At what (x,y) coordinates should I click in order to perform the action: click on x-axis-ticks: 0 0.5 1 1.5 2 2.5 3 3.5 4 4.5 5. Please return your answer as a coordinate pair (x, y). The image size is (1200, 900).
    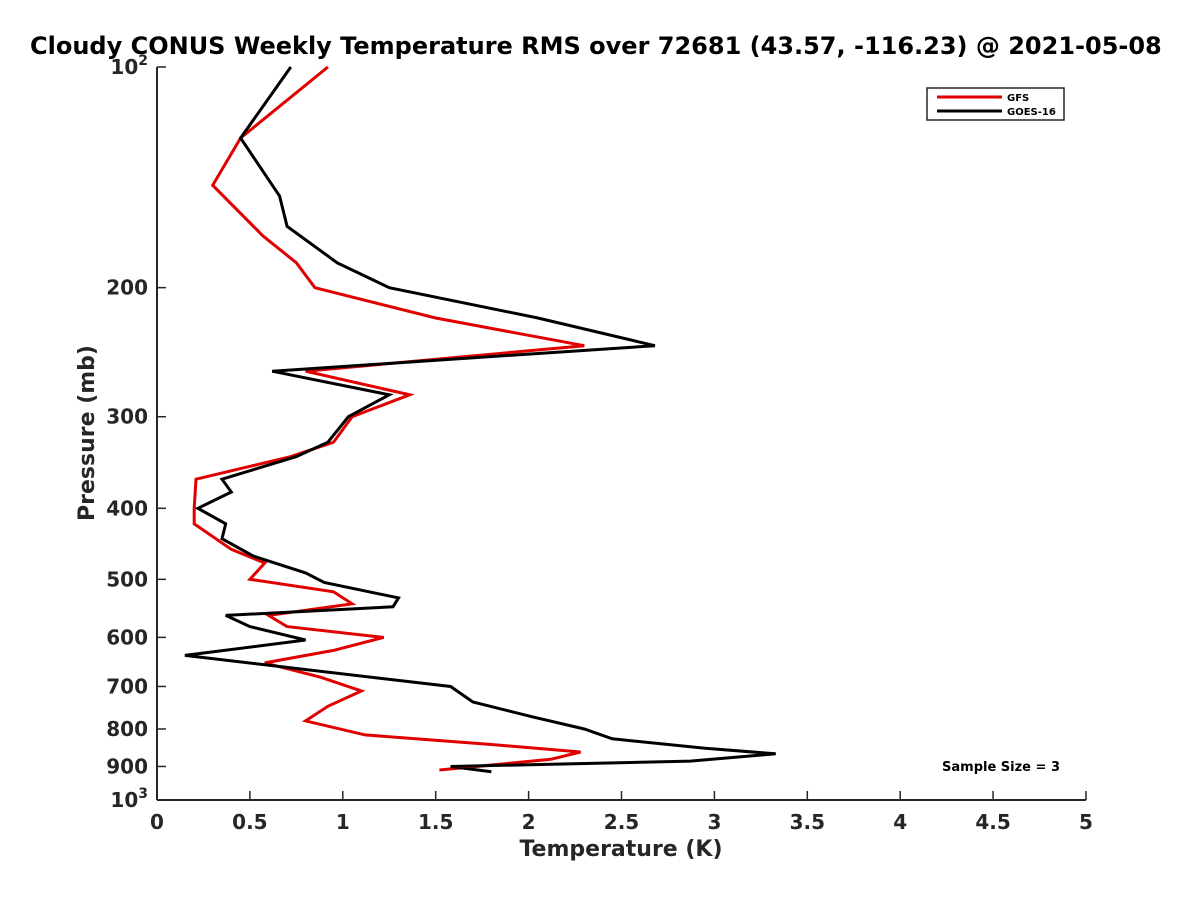
    Looking at the image, I should click on (621, 812).